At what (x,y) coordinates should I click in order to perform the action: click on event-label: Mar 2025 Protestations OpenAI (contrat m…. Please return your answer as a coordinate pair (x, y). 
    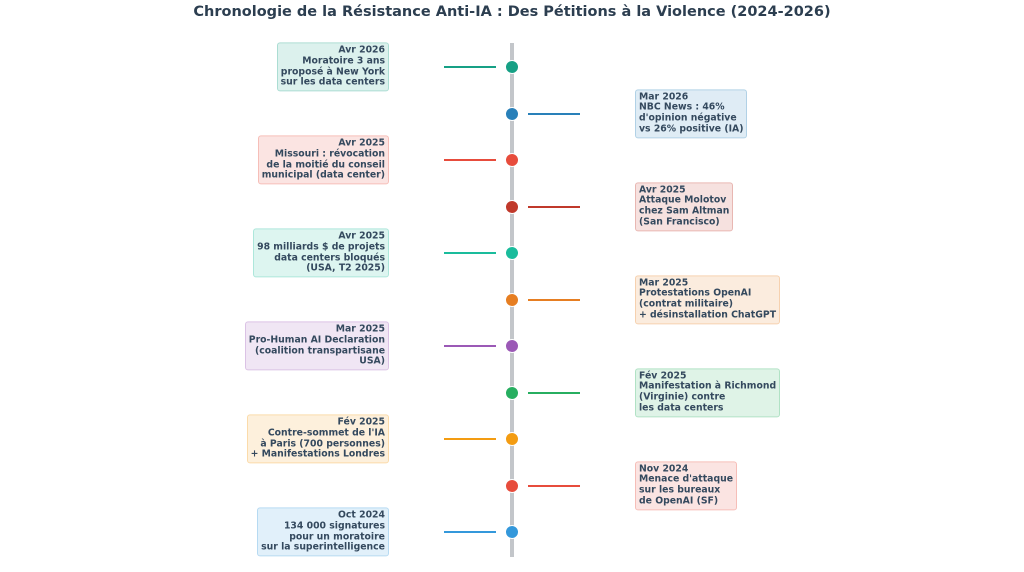
    Looking at the image, I should click on (708, 299).